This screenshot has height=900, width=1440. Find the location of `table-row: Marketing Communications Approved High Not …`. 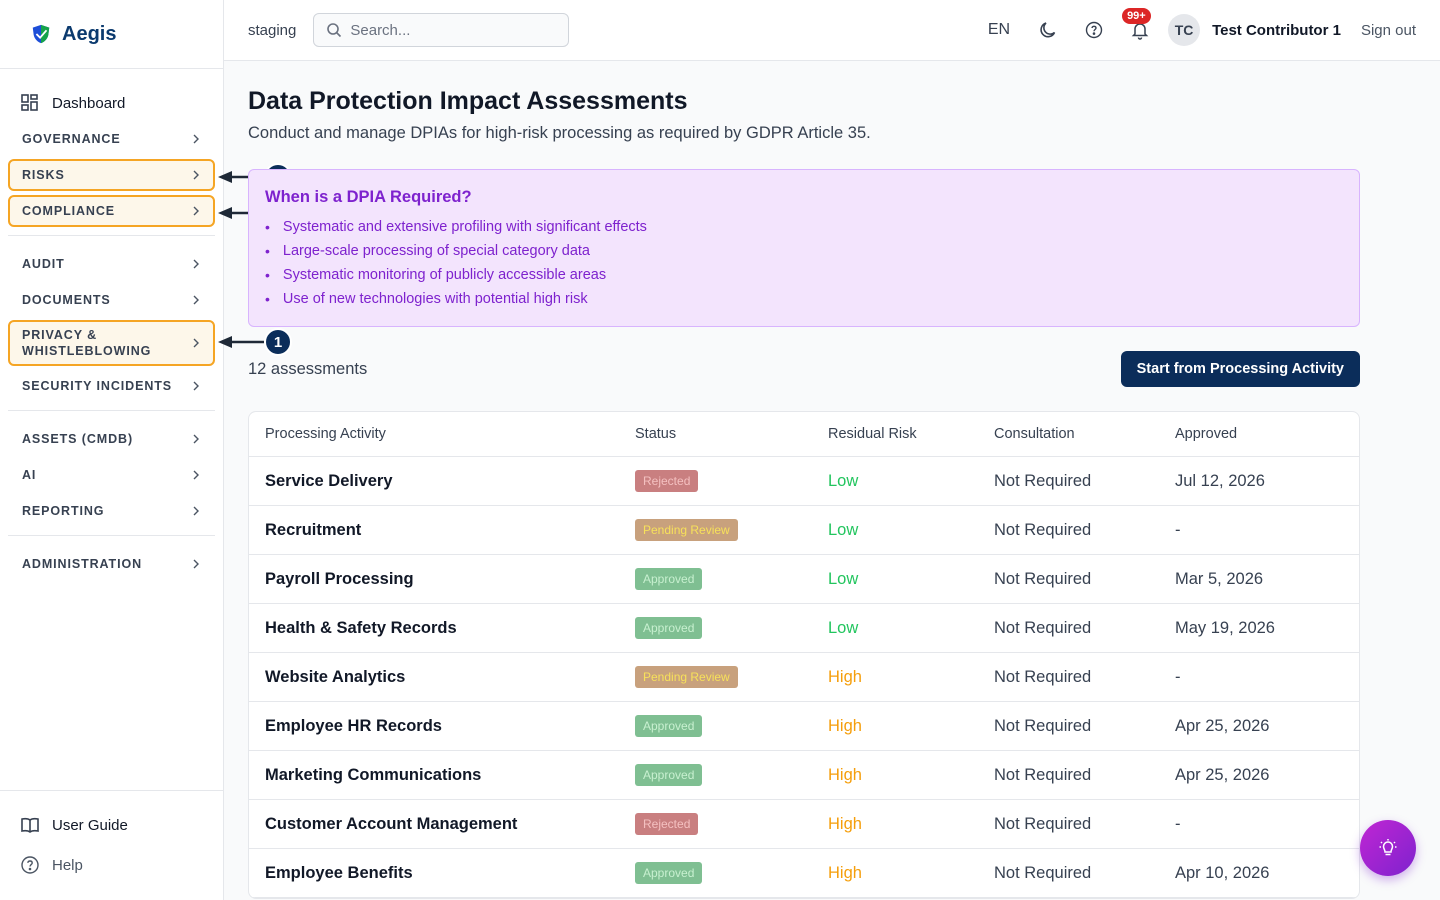

table-row: Marketing Communications Approved High Not … is located at coordinates (804, 775).